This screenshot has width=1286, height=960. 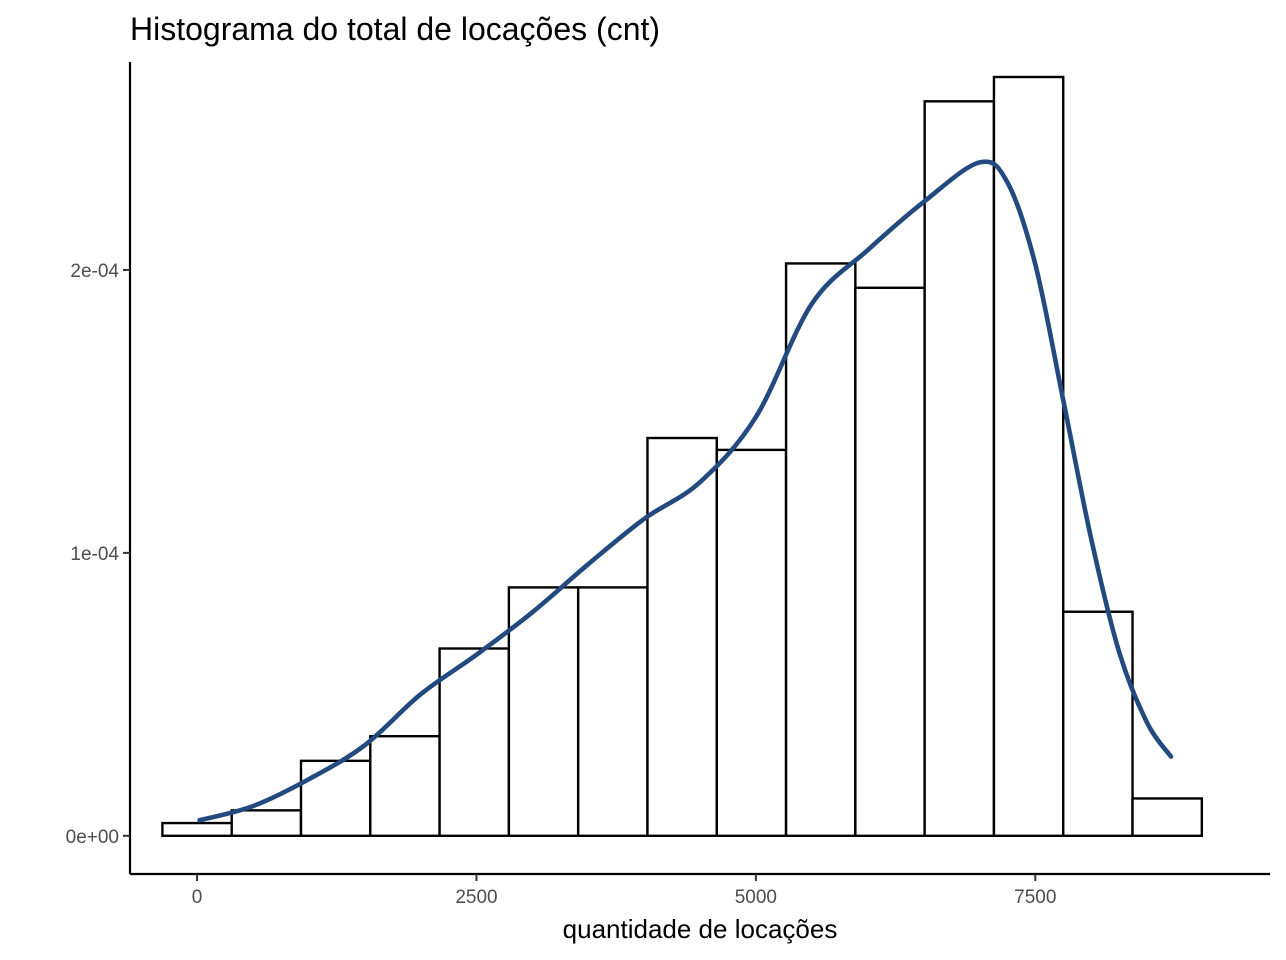 What do you see at coordinates (395, 29) in the screenshot?
I see `chart-title: Histograma do total de locações (cnt)` at bounding box center [395, 29].